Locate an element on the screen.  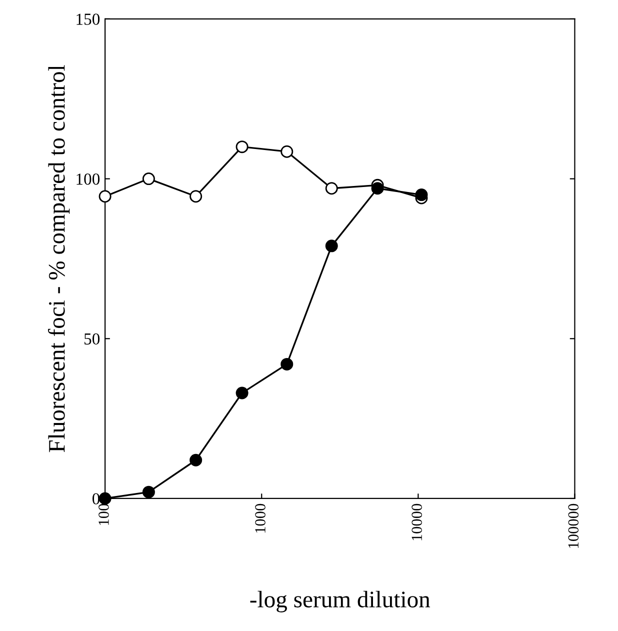
x-tick-label: 100000 is located at coordinates (573, 526).